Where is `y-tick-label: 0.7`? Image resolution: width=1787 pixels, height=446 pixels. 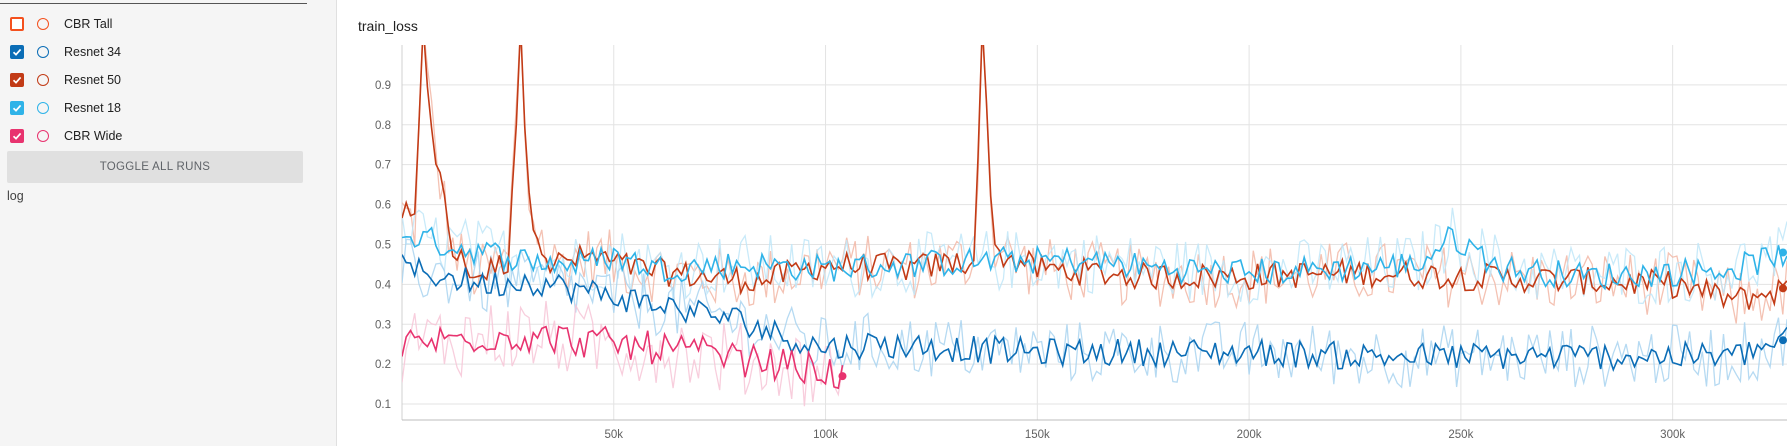
y-tick-label: 0.7 is located at coordinates (383, 166).